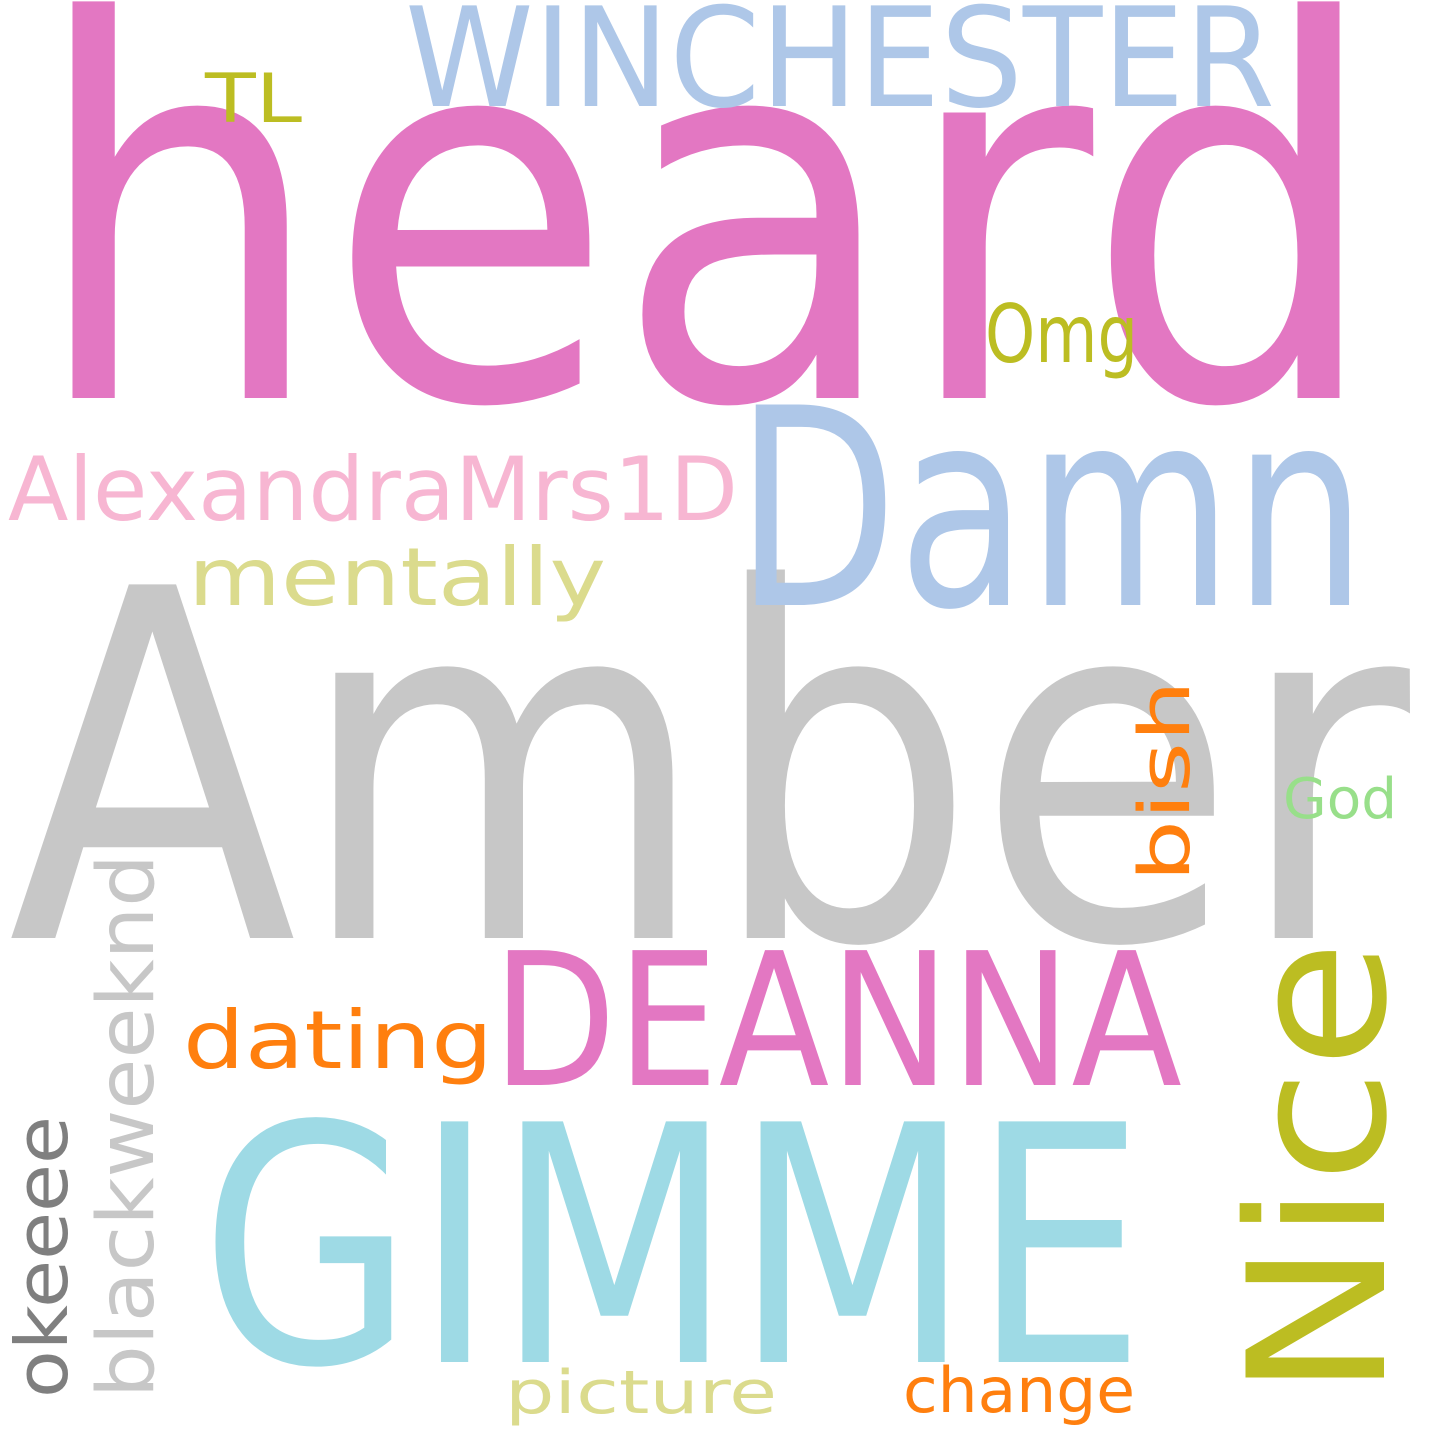  What do you see at coordinates (253, 99) in the screenshot?
I see `word-tl: TL` at bounding box center [253, 99].